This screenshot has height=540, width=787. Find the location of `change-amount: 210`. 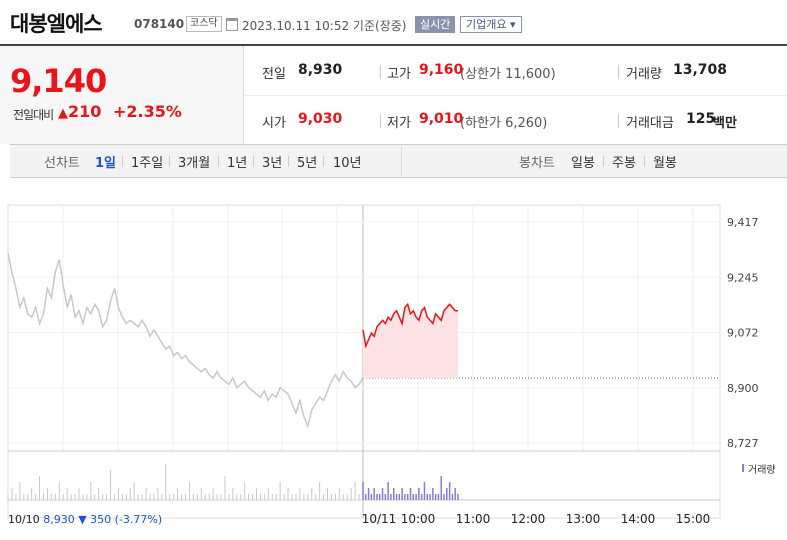

change-amount: 210 is located at coordinates (85, 111).